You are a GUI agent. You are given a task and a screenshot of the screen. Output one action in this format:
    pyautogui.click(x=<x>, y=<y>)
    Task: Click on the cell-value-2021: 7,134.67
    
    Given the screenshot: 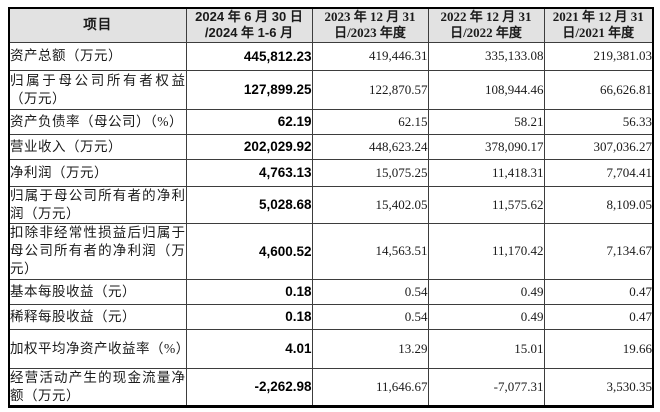 What is the action you would take?
    pyautogui.click(x=598, y=251)
    